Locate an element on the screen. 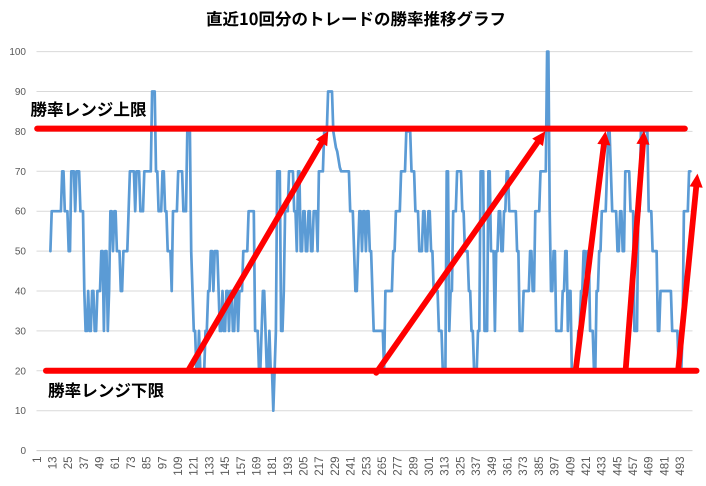 The height and width of the screenshot is (486, 706). svg-text: 49 is located at coordinates (101, 463).